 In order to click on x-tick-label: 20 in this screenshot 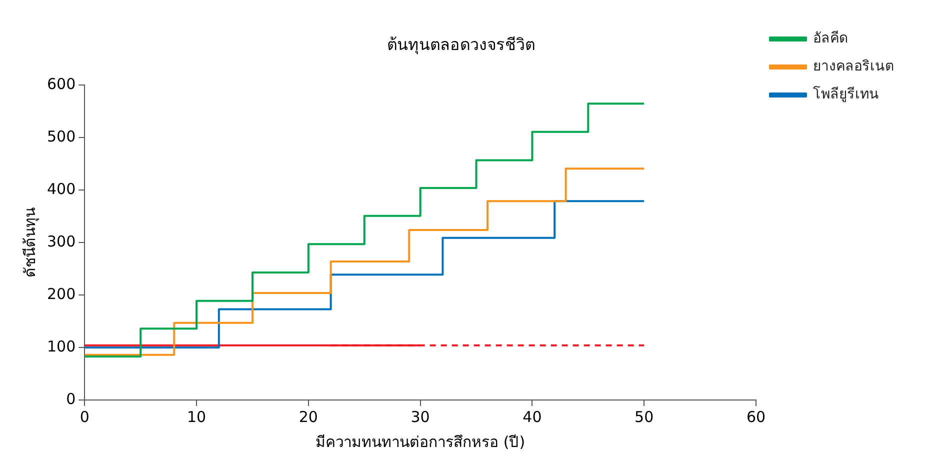, I will do `click(308, 417)`.